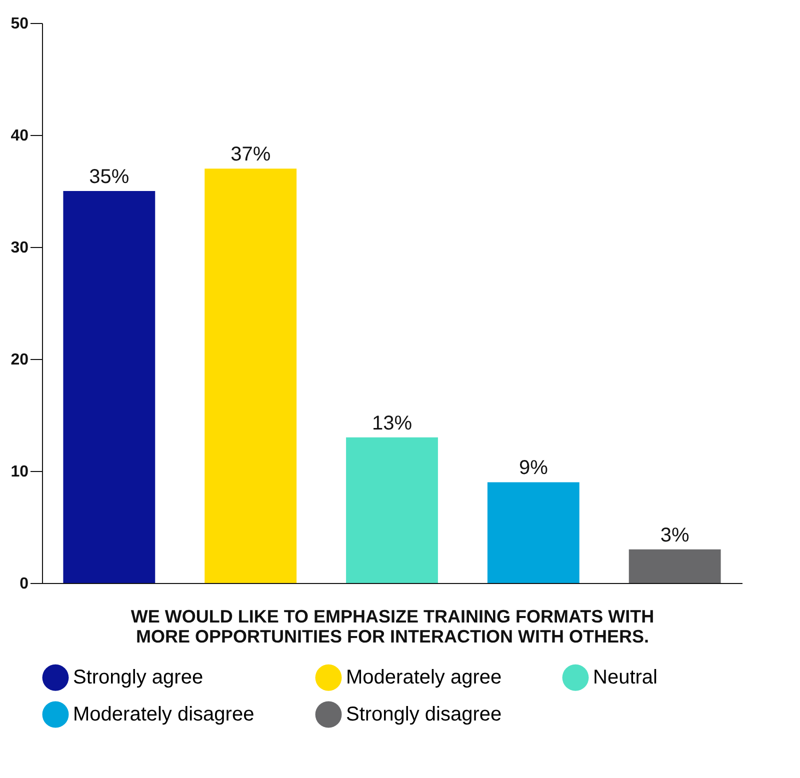 The height and width of the screenshot is (778, 800). What do you see at coordinates (163, 715) in the screenshot?
I see `legend-label: Moderately disagree` at bounding box center [163, 715].